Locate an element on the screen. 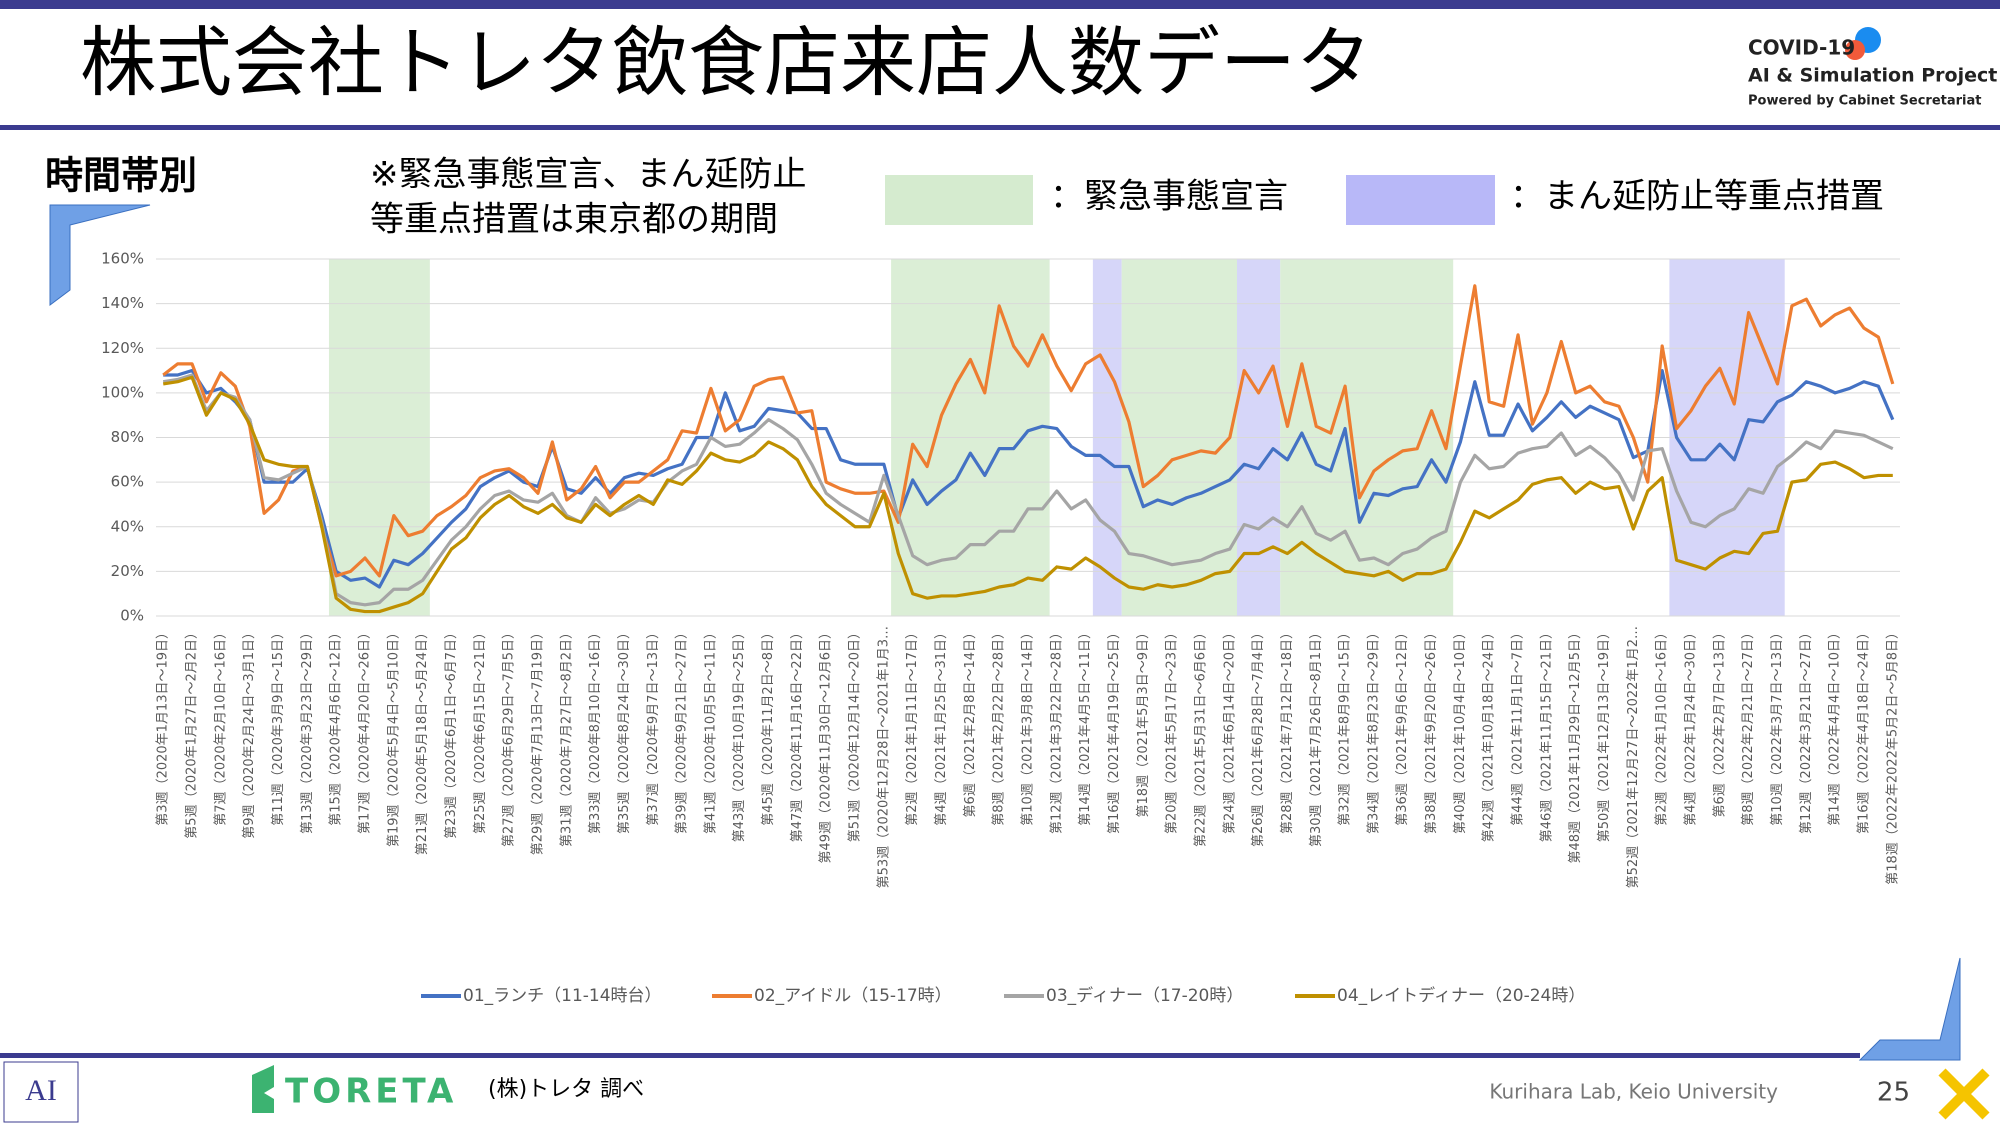 The image size is (2000, 1125). y-tick-label: 100% is located at coordinates (122, 392).